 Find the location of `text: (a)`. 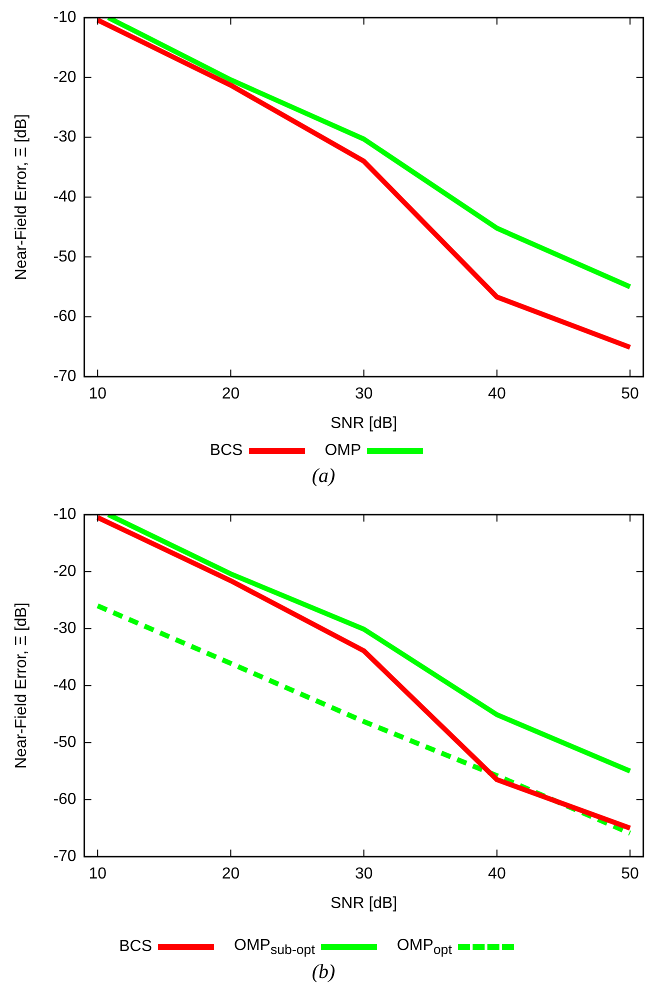

text: (a) is located at coordinates (323, 477).